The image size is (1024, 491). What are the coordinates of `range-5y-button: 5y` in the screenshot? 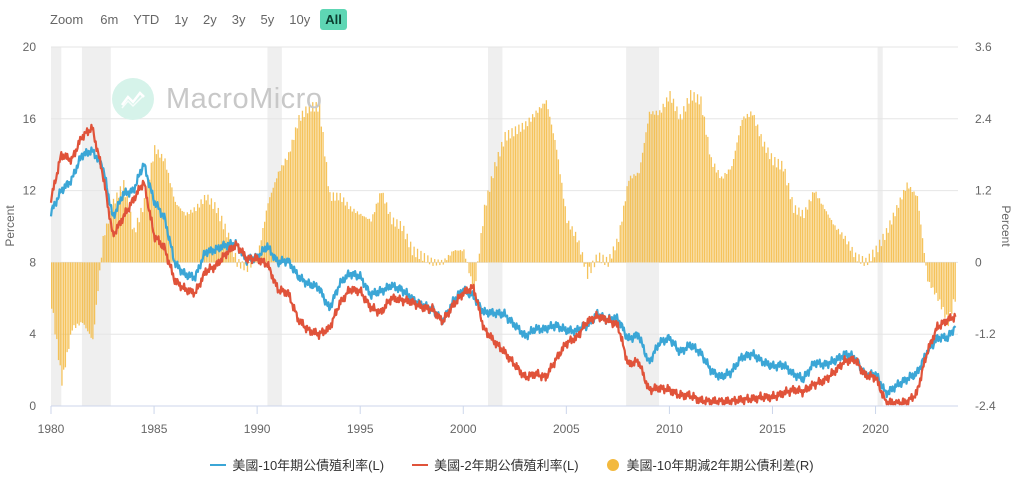 It's located at (267, 19).